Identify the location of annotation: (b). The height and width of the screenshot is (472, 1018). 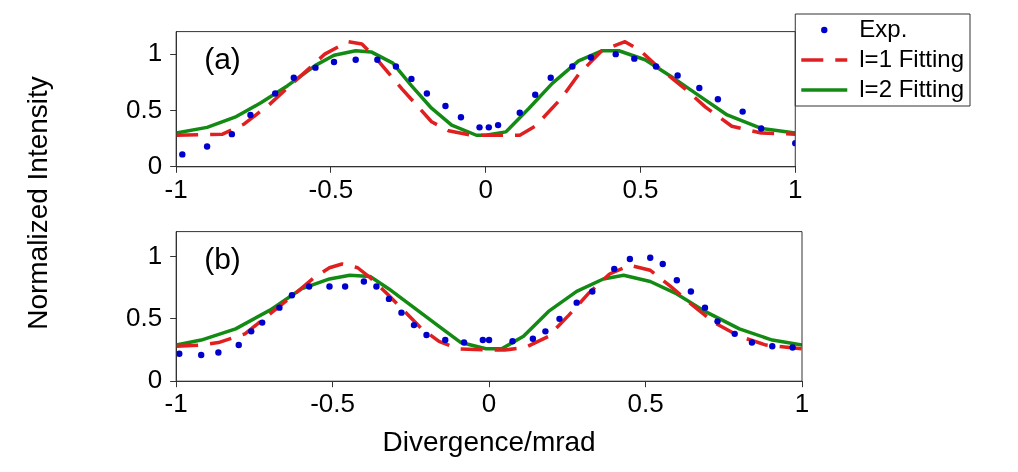
(222, 258).